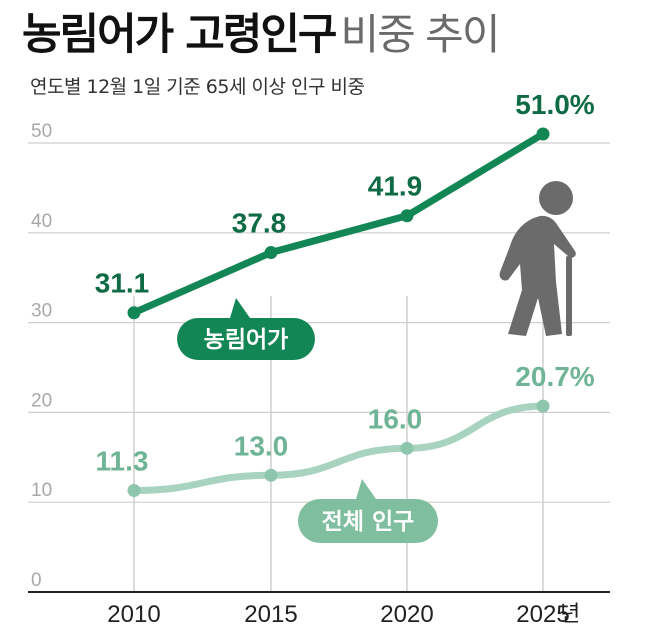 The image size is (651, 637). What do you see at coordinates (133, 614) in the screenshot?
I see `x-tick-label-2010: 2010` at bounding box center [133, 614].